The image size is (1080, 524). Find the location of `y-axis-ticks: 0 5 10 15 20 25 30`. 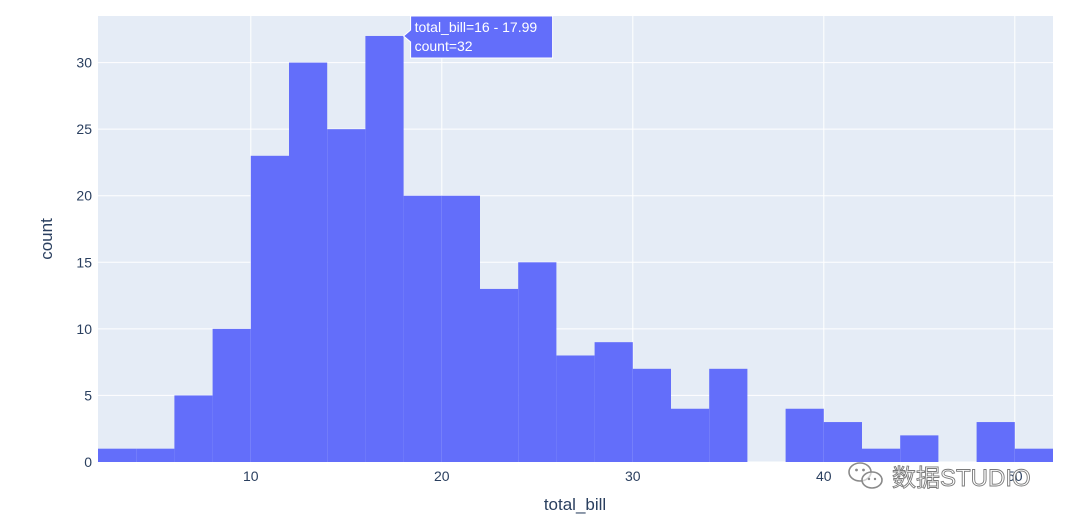

y-axis-ticks: 0 5 10 15 20 25 30 is located at coordinates (84, 262).